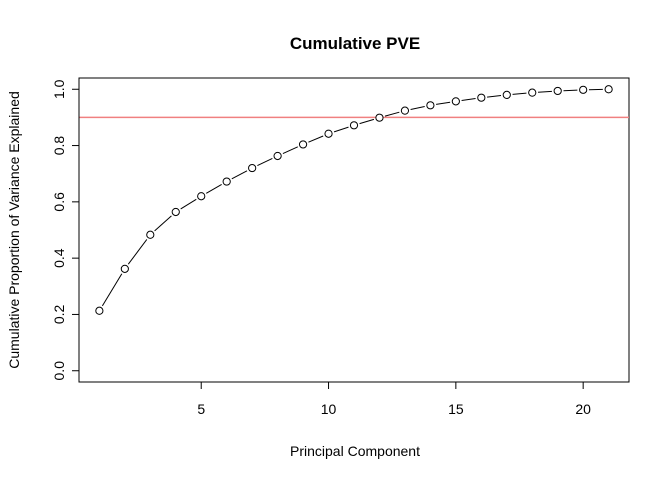 The image size is (672, 480). I want to click on y-tick-label: 0.2, so click(59, 315).